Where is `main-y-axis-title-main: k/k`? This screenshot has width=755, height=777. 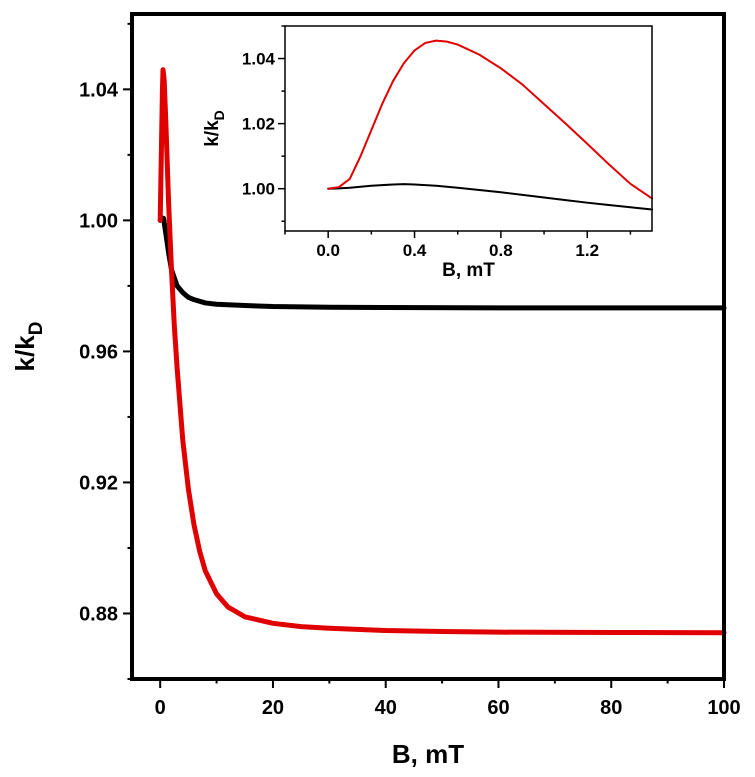
main-y-axis-title-main: k/k is located at coordinates (25, 353).